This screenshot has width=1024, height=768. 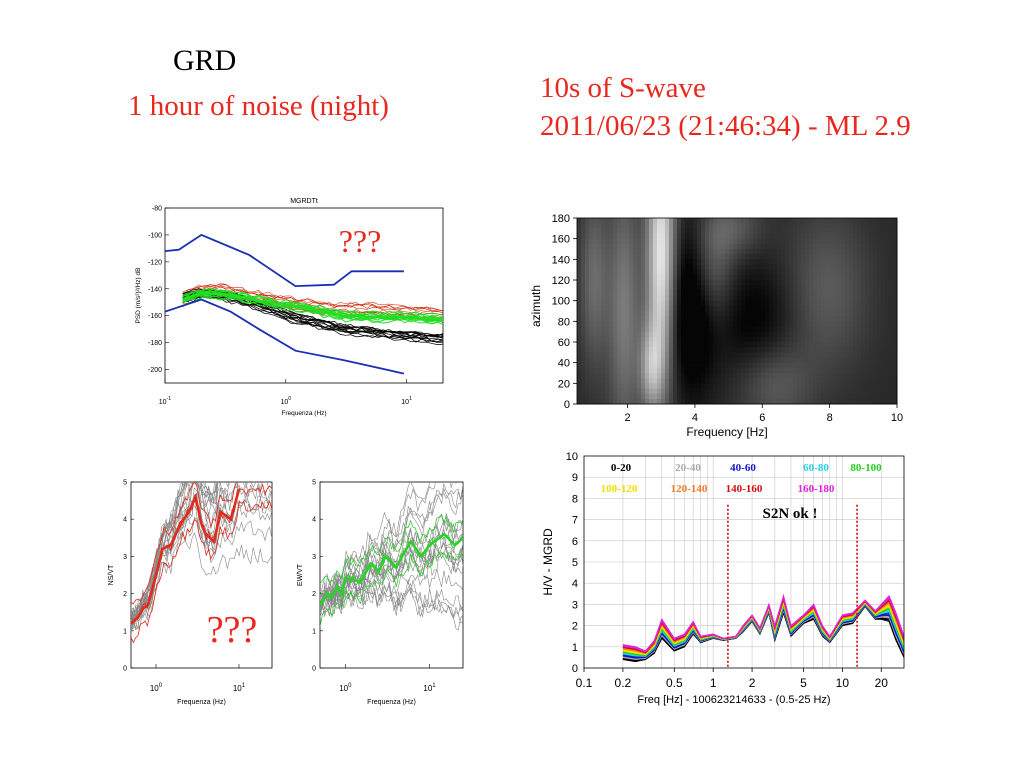 What do you see at coordinates (111, 574) in the screenshot?
I see `ns-y-axis-label: NS/VT` at bounding box center [111, 574].